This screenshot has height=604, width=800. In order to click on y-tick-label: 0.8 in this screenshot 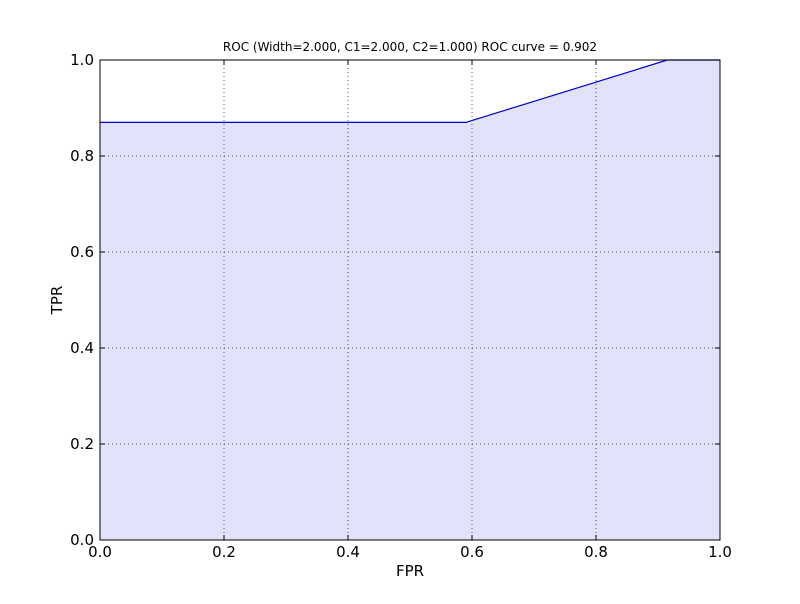, I will do `click(82, 156)`.